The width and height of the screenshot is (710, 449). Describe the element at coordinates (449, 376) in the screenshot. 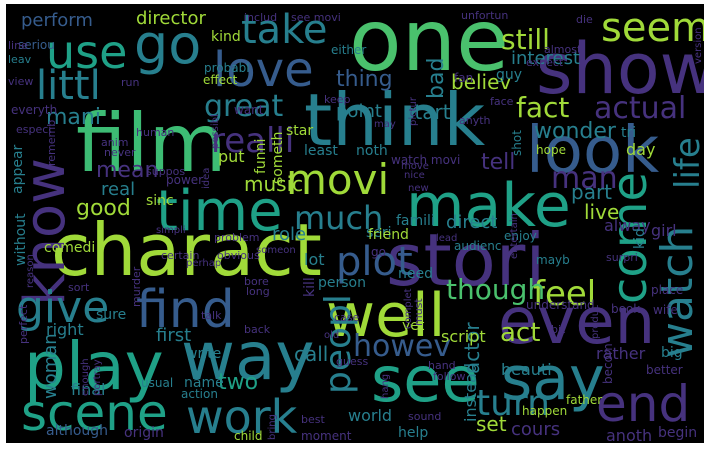

I see `word: follow` at that location.